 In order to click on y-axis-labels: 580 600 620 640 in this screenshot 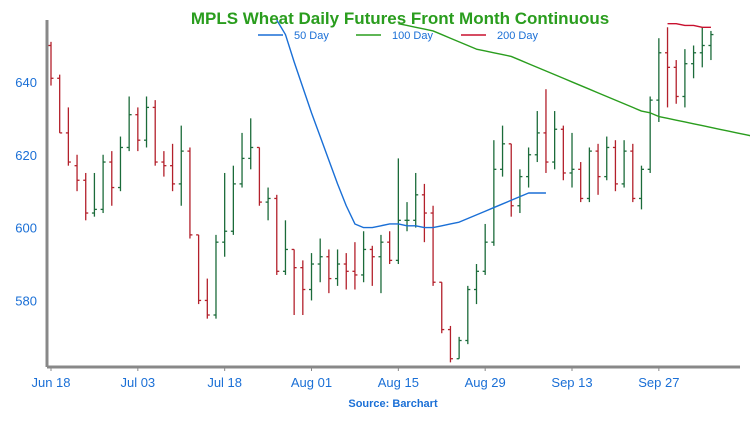, I will do `click(26, 192)`.